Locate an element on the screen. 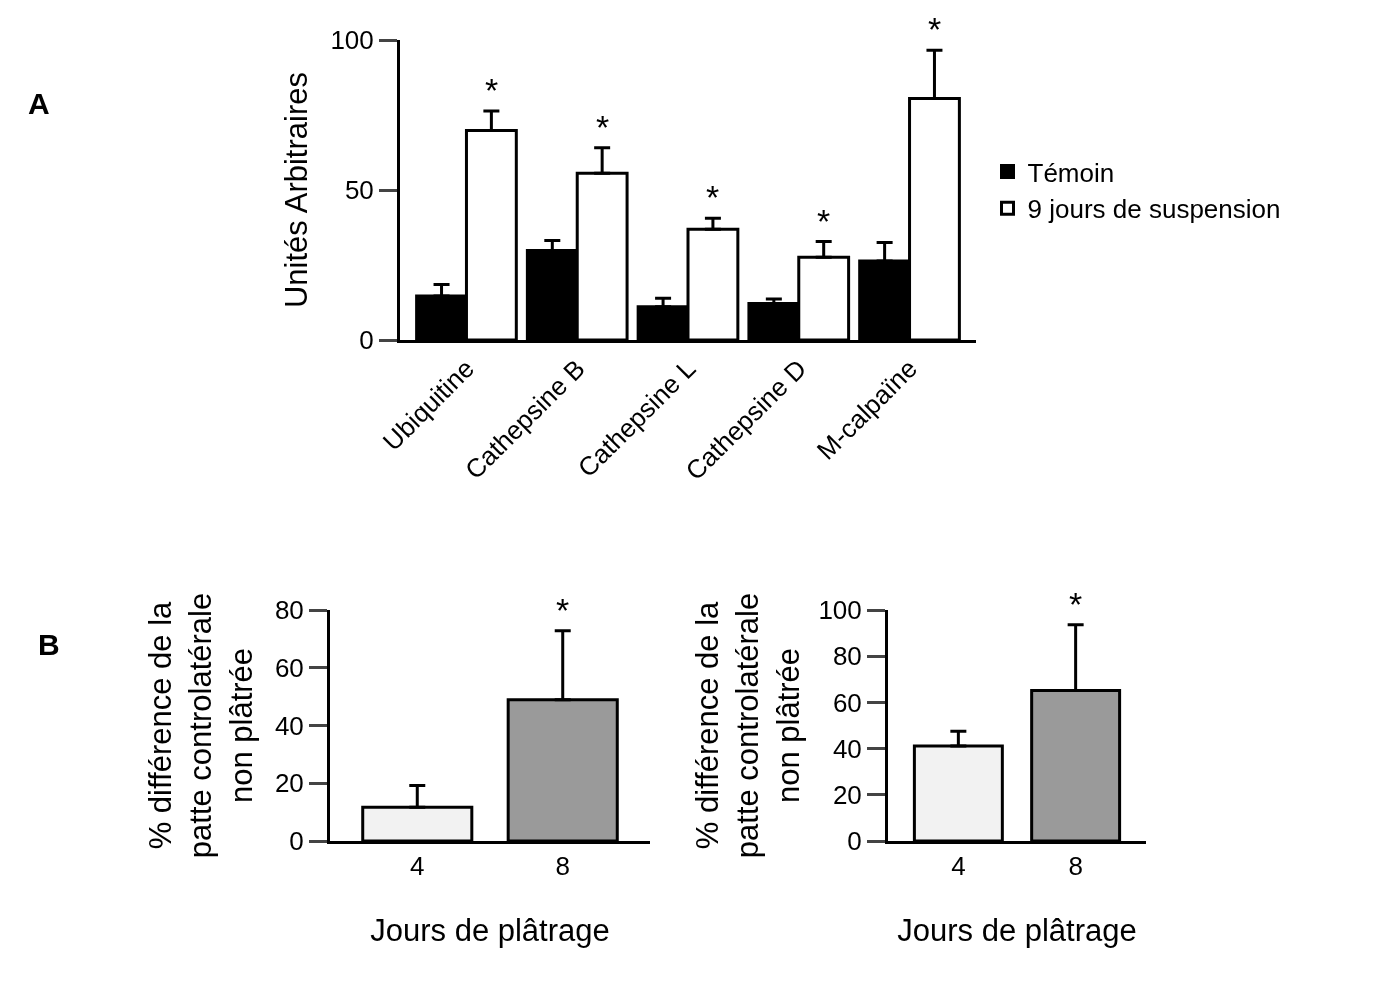 The height and width of the screenshot is (981, 1376). legend-label: 9 jours de suspension is located at coordinates (1154, 209).